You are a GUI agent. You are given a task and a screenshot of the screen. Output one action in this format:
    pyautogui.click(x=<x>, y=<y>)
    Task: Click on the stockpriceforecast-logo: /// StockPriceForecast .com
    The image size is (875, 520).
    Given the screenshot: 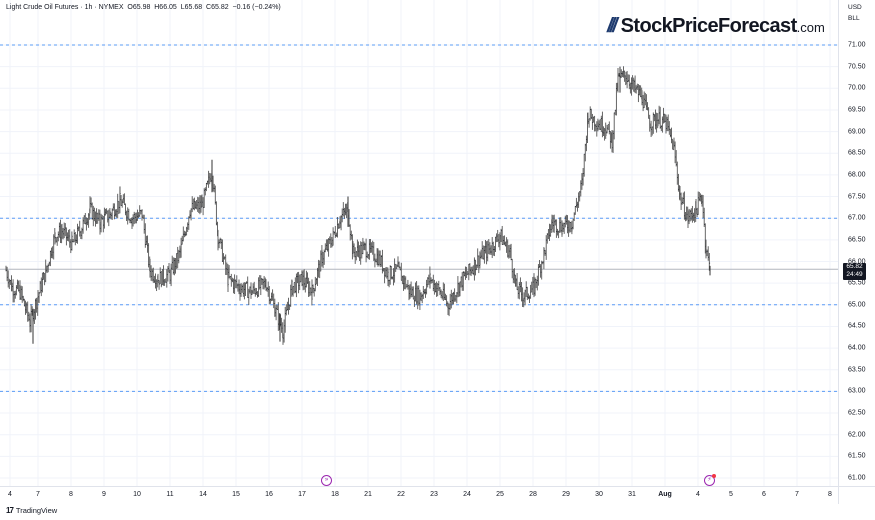 What is the action you would take?
    pyautogui.click(x=716, y=26)
    